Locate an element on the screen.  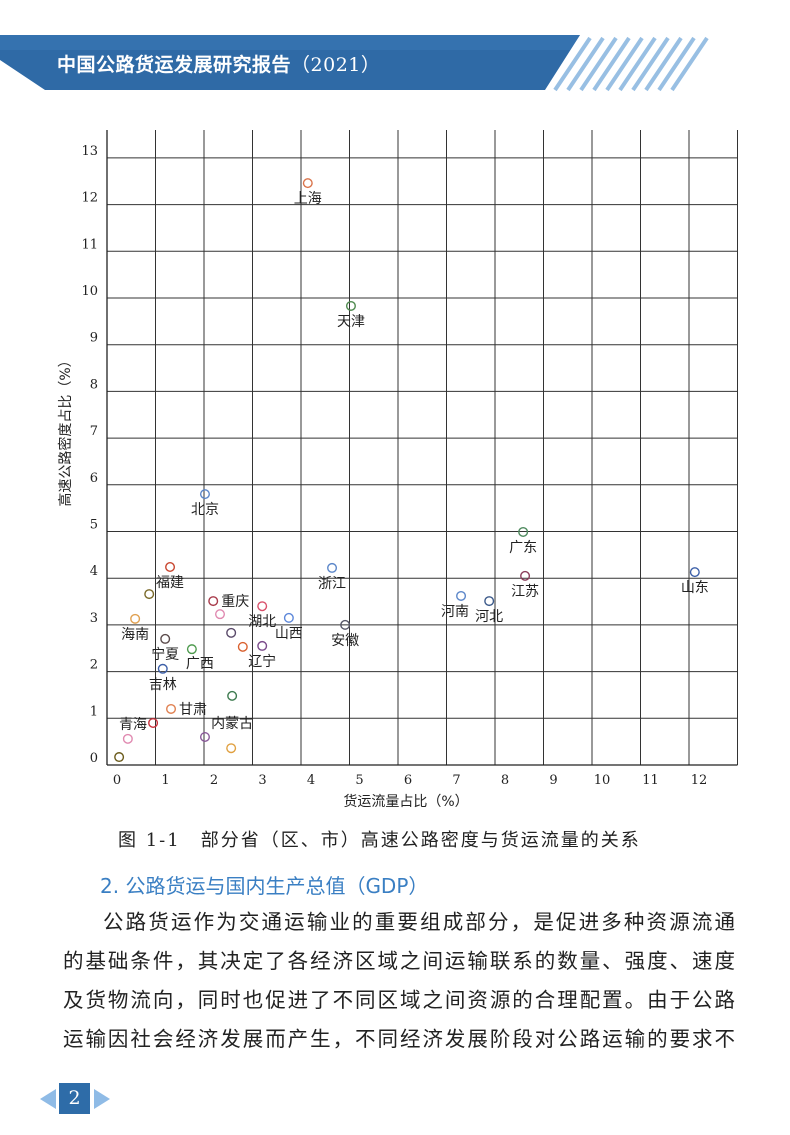
y-tick-label: 5 is located at coordinates (94, 525).